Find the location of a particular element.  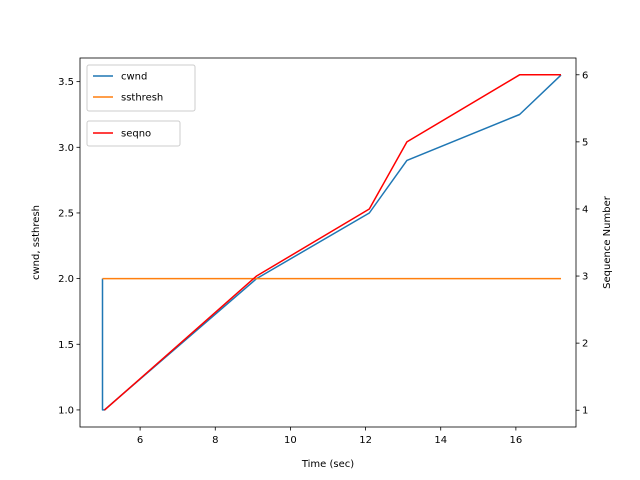

y2-tick-label: 1 is located at coordinates (585, 411).